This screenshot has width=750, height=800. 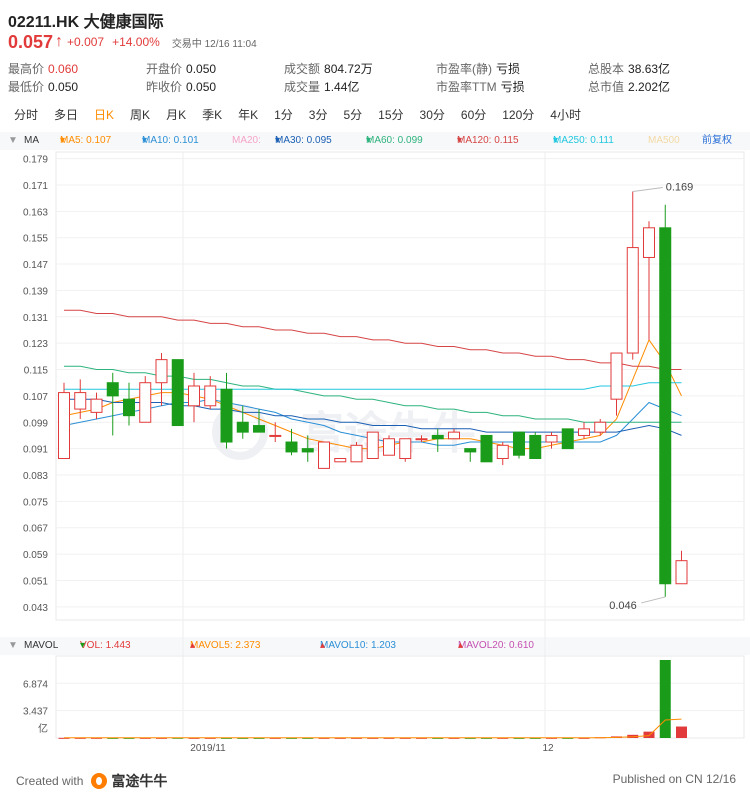 I want to click on min-price-label: 0.046, so click(x=623, y=606).